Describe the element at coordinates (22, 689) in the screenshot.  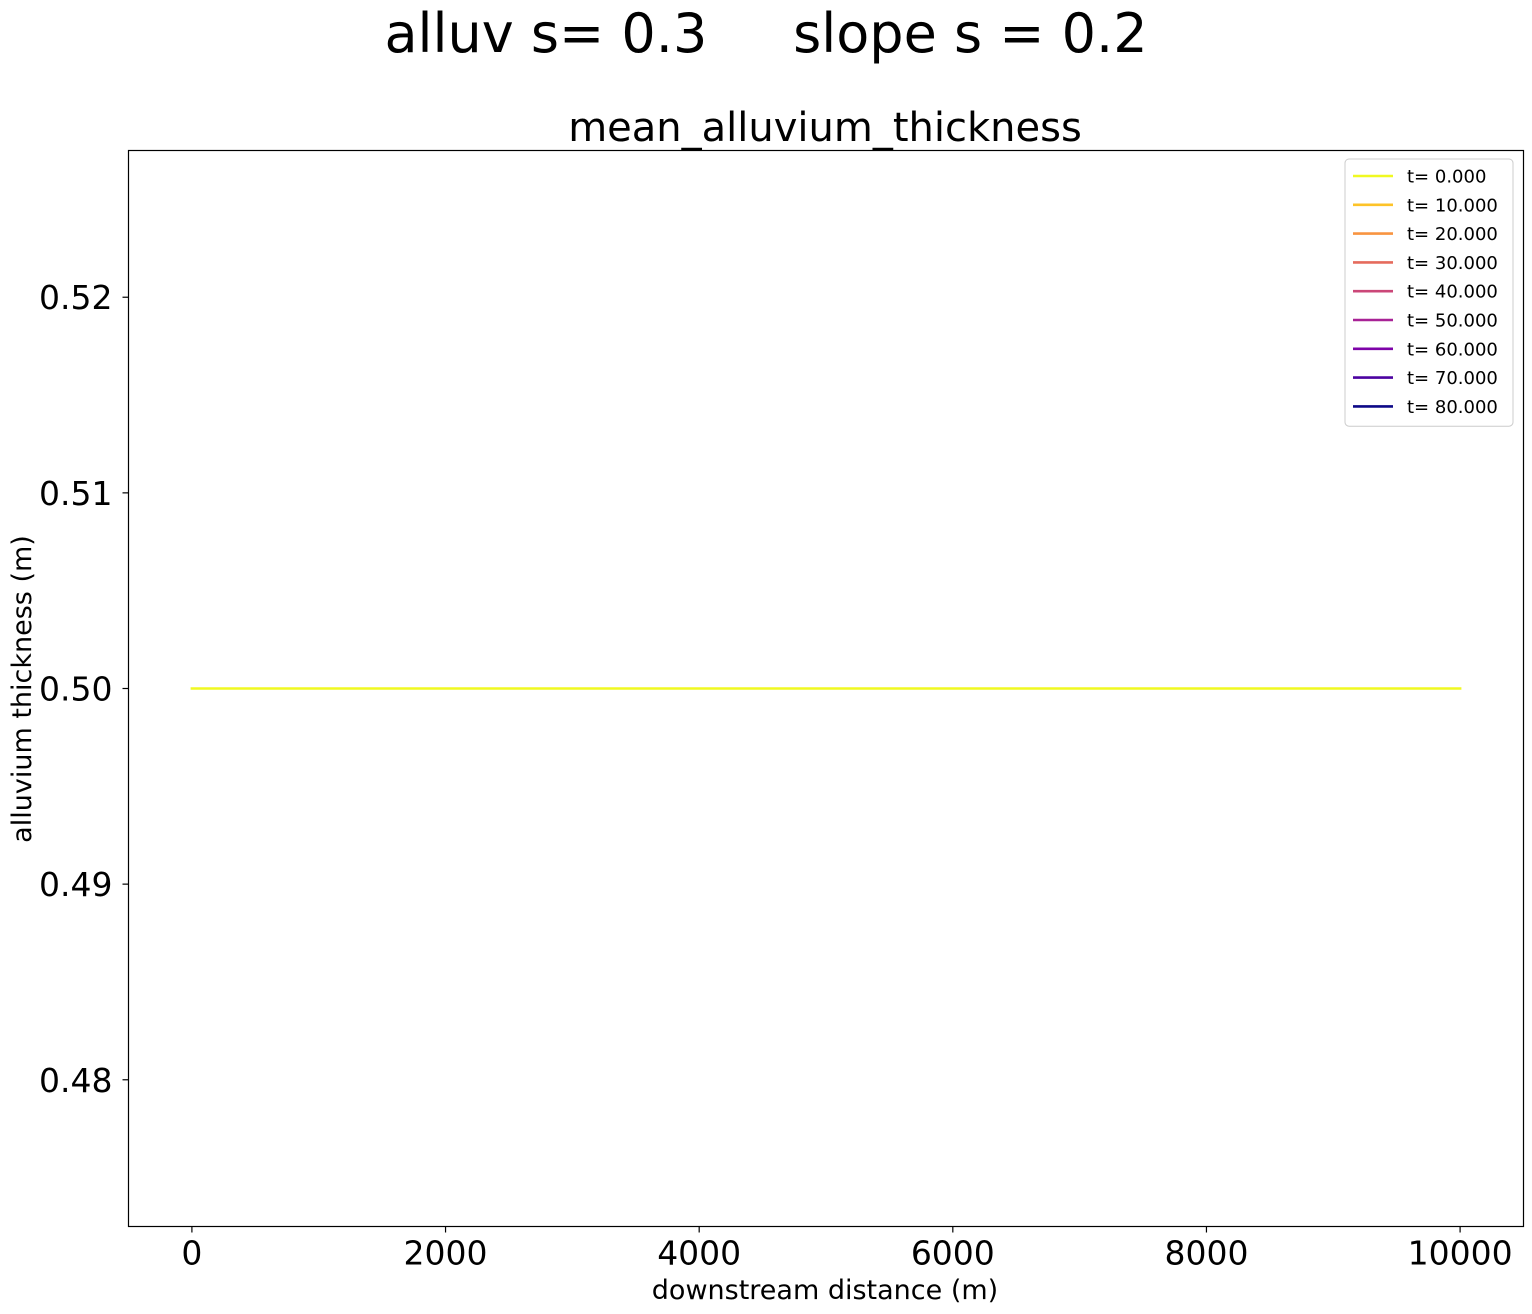
I see `y-axis-label: alluvium thickness (m)` at that location.